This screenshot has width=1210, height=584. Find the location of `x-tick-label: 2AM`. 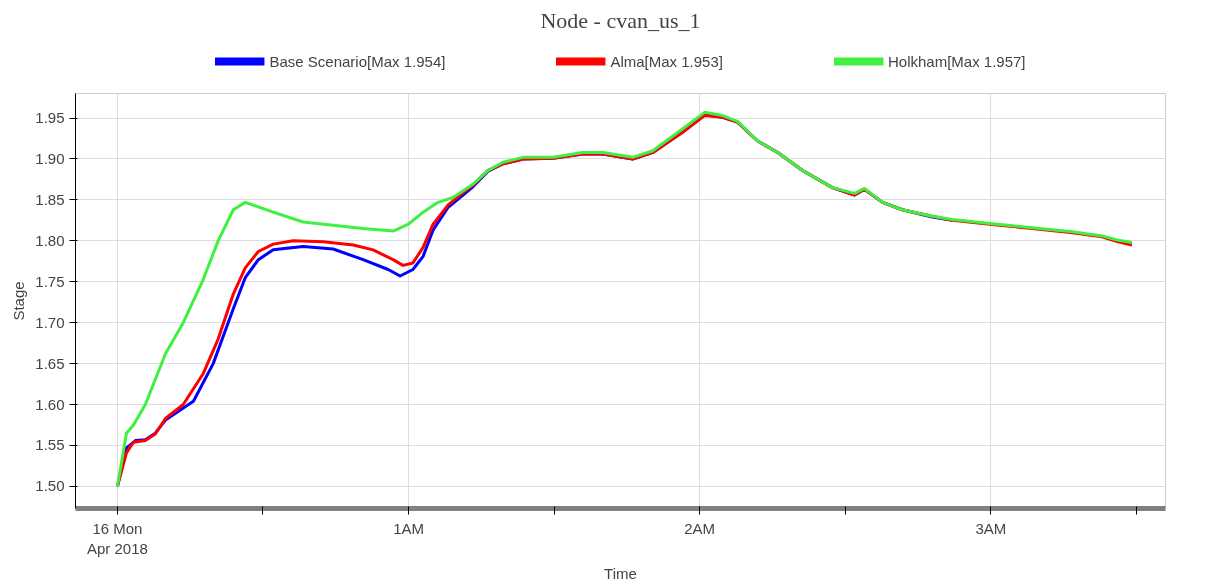

x-tick-label: 2AM is located at coordinates (700, 528).